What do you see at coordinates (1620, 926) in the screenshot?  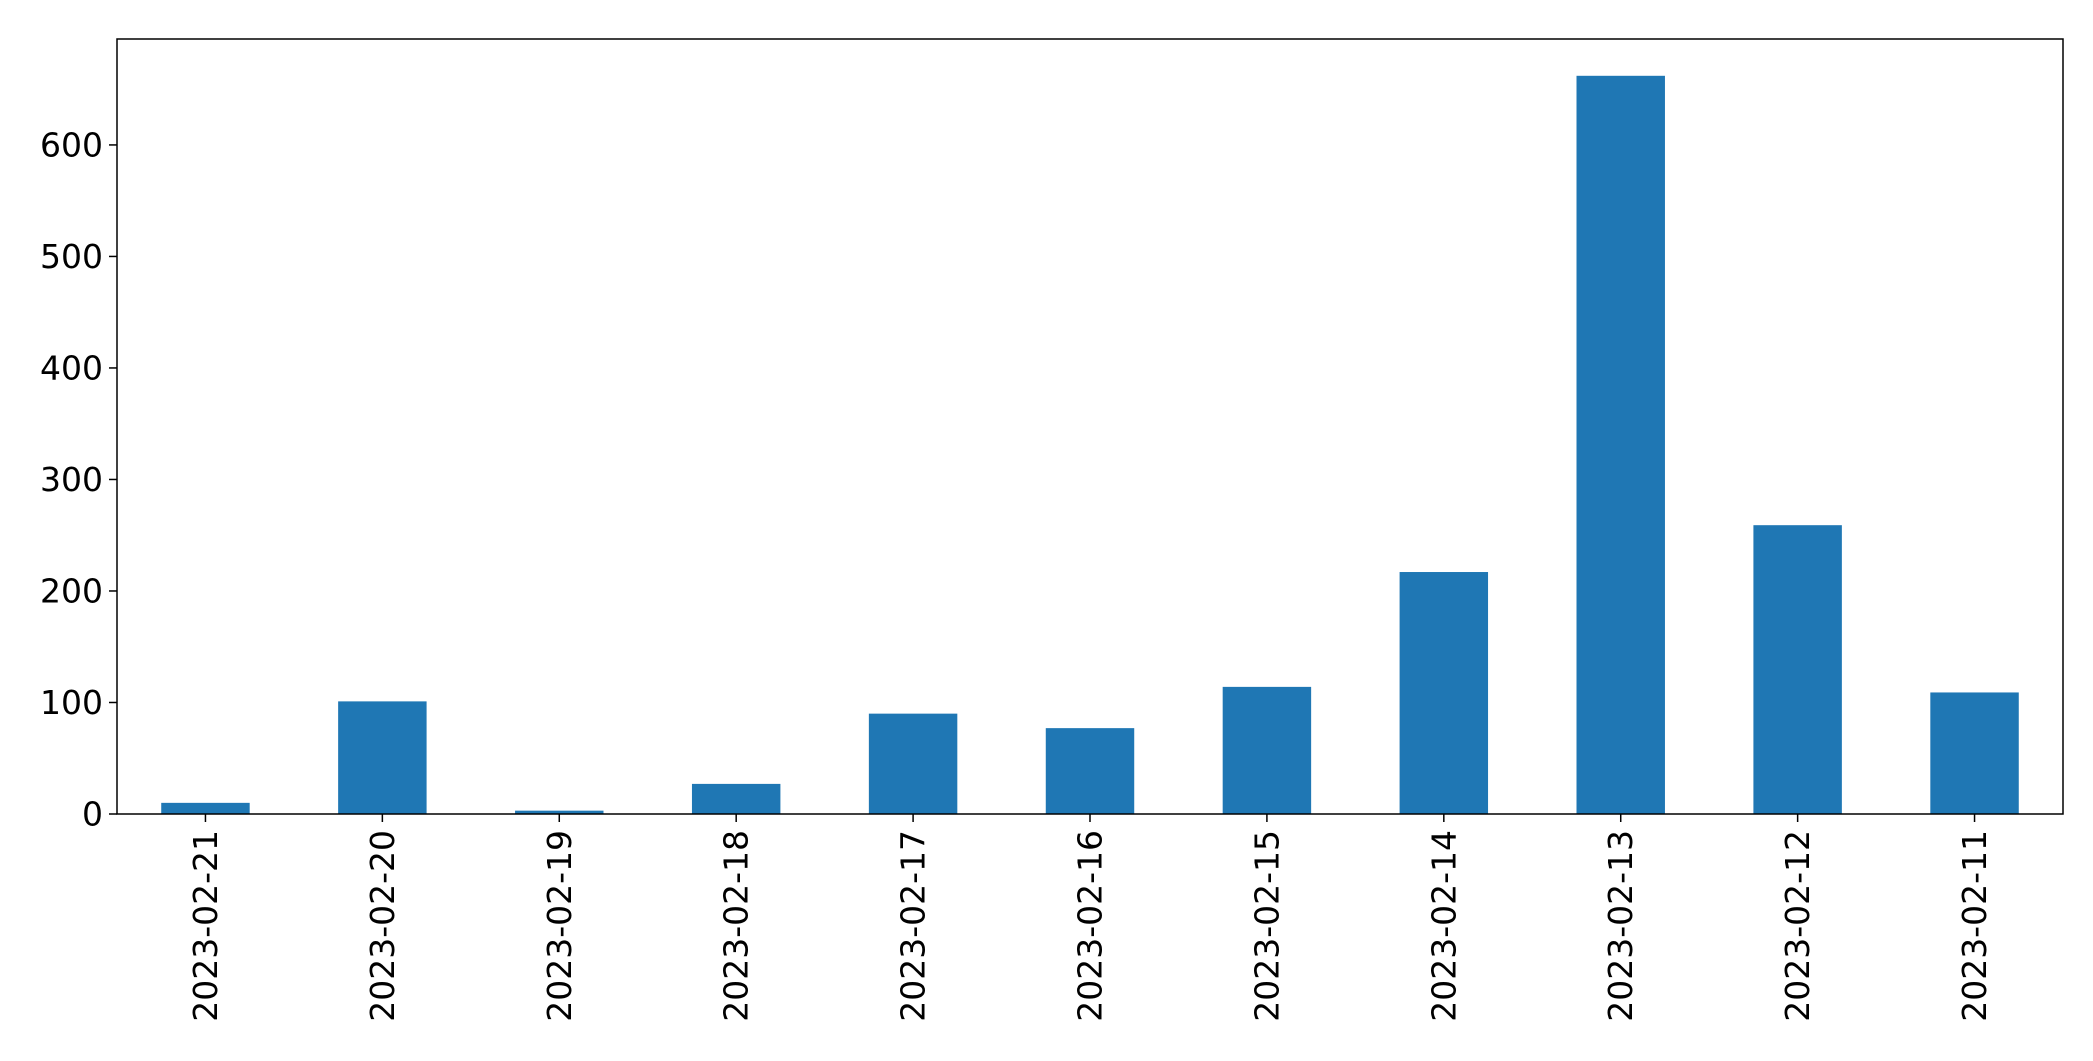 I see `x-tick-label: 2023-02-13` at bounding box center [1620, 926].